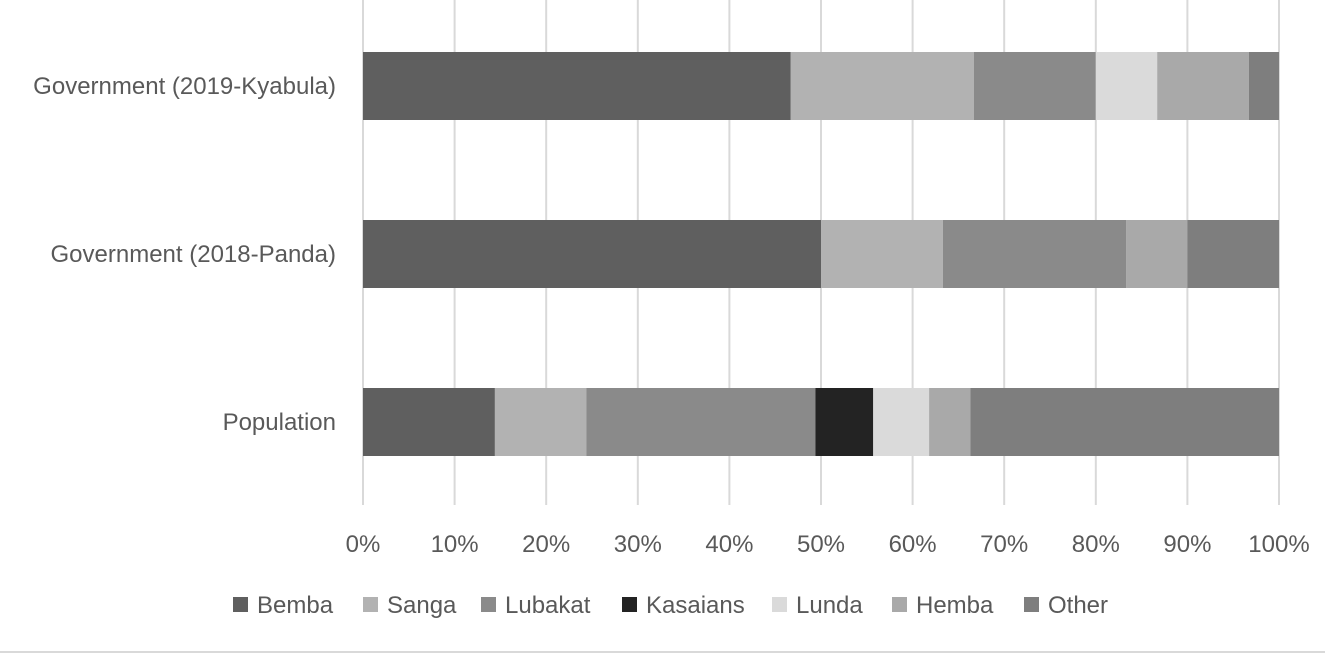  What do you see at coordinates (422, 605) in the screenshot?
I see `legend-label-sanga: Sanga` at bounding box center [422, 605].